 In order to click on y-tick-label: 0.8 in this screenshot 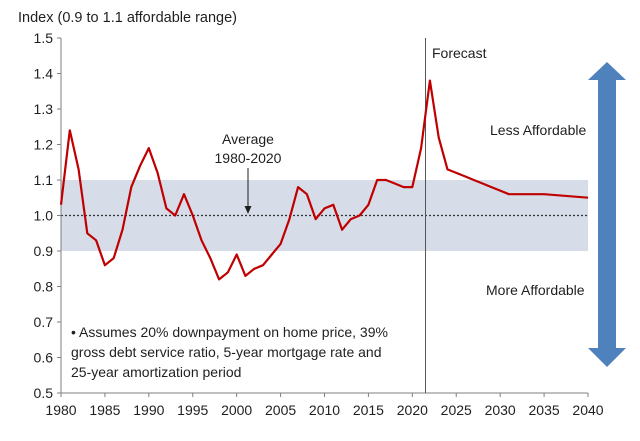, I will do `click(44, 287)`.